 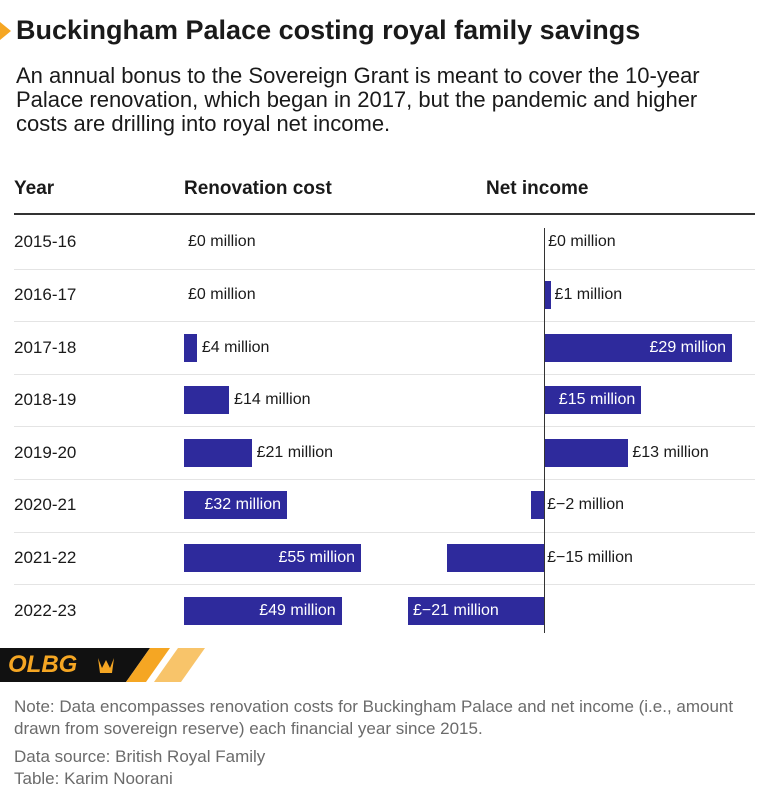 I want to click on renovation-label: £21 million, so click(x=295, y=452).